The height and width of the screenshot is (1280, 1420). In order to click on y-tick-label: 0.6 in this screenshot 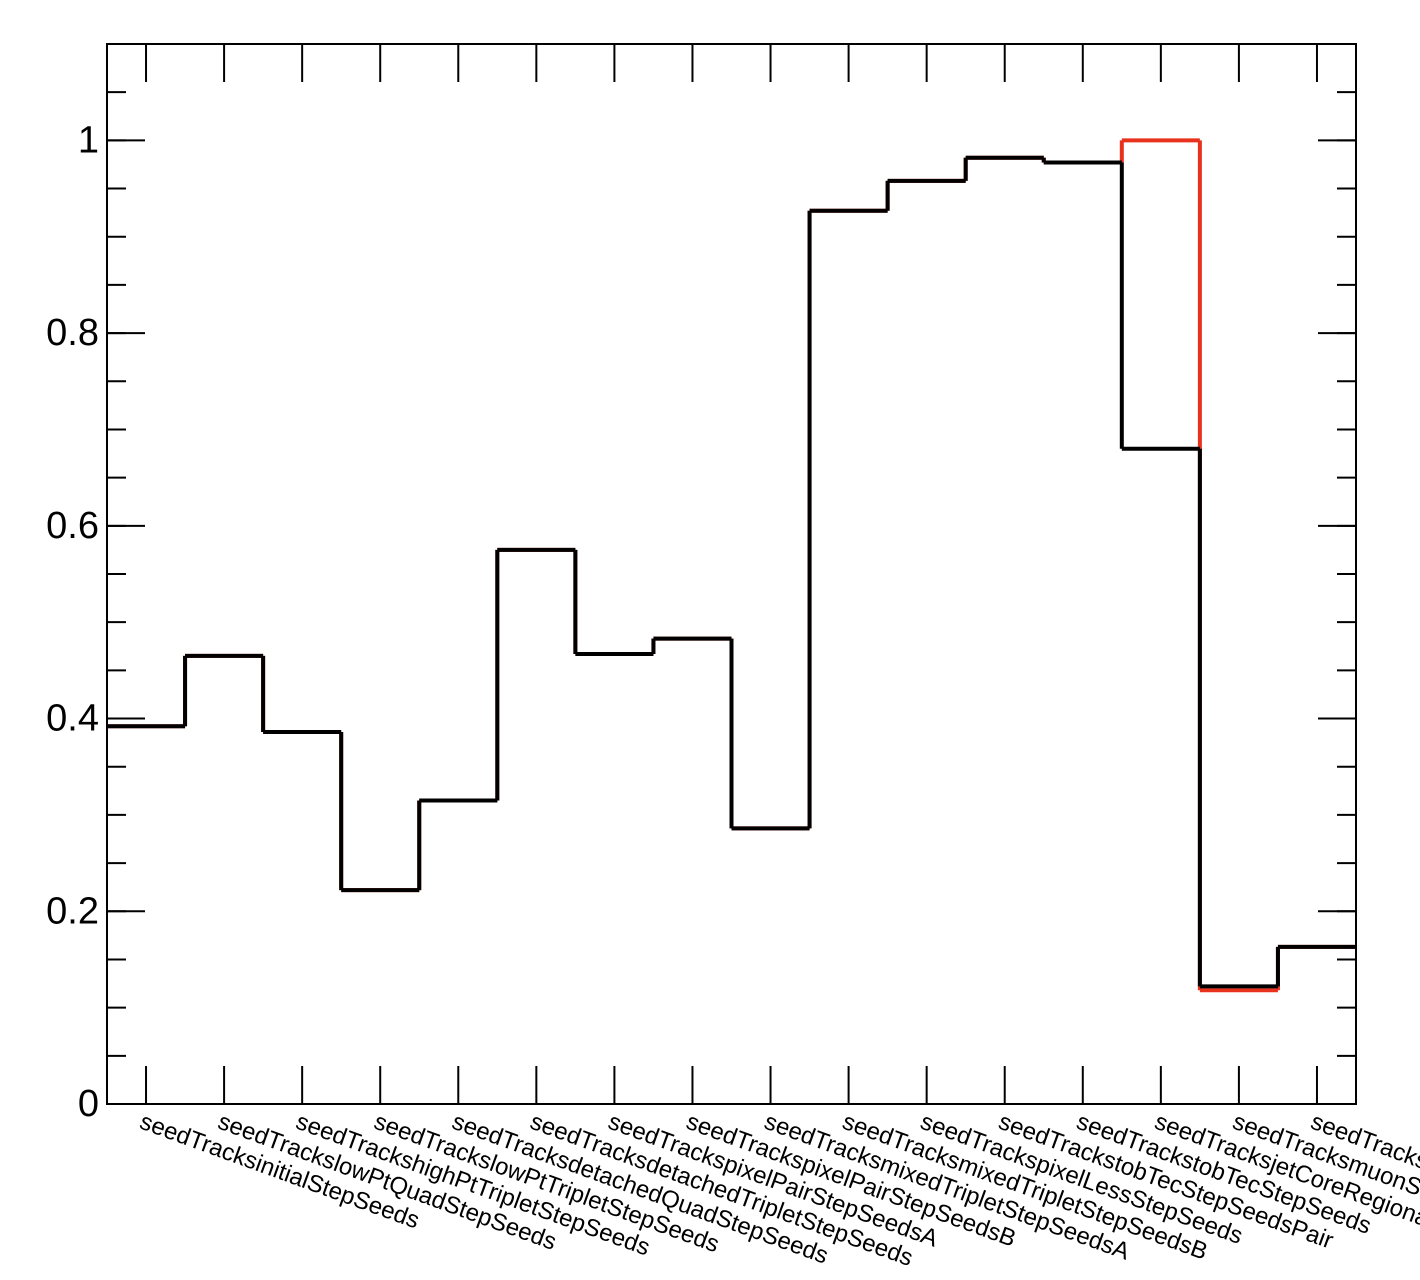, I will do `click(72, 526)`.